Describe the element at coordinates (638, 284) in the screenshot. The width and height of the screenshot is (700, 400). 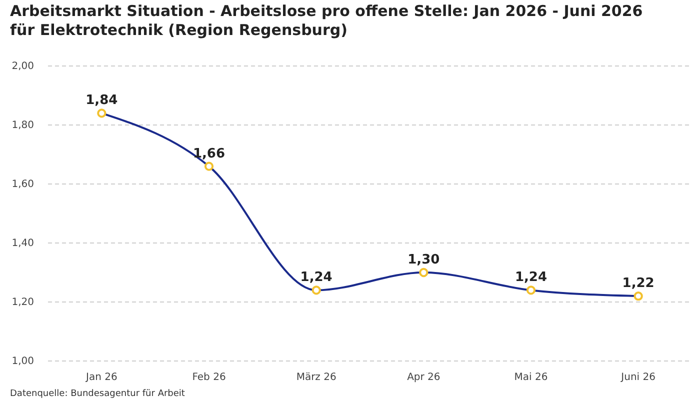
I see `data-label: 1,22` at that location.